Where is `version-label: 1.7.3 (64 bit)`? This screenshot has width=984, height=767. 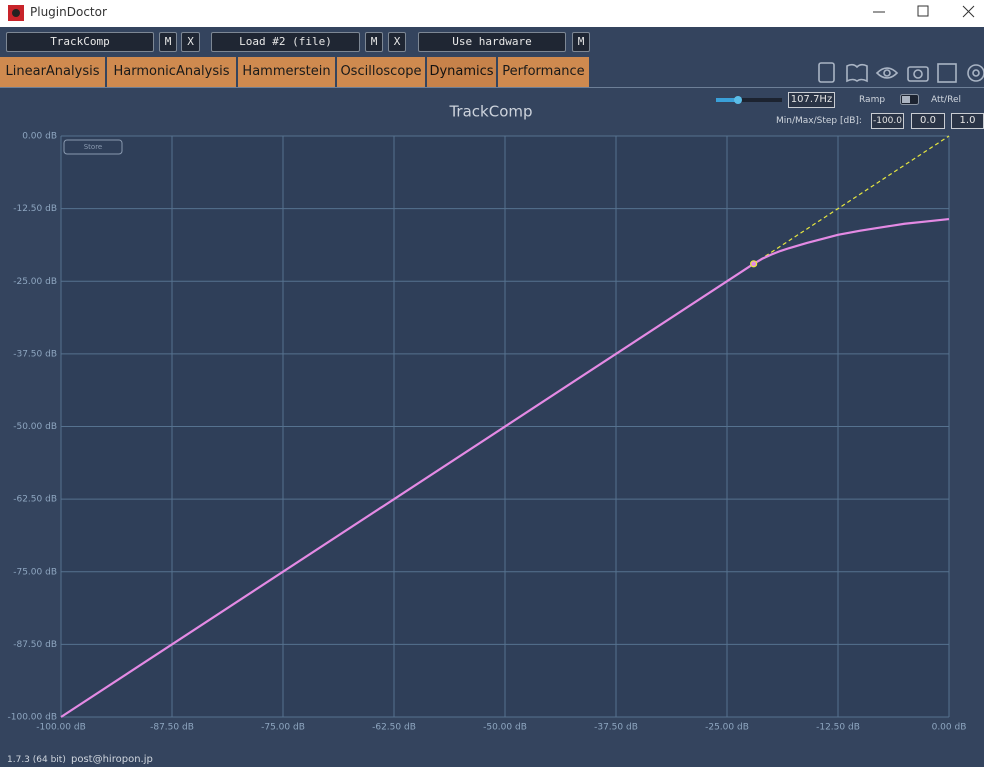 version-label: 1.7.3 (64 bit) is located at coordinates (36, 760).